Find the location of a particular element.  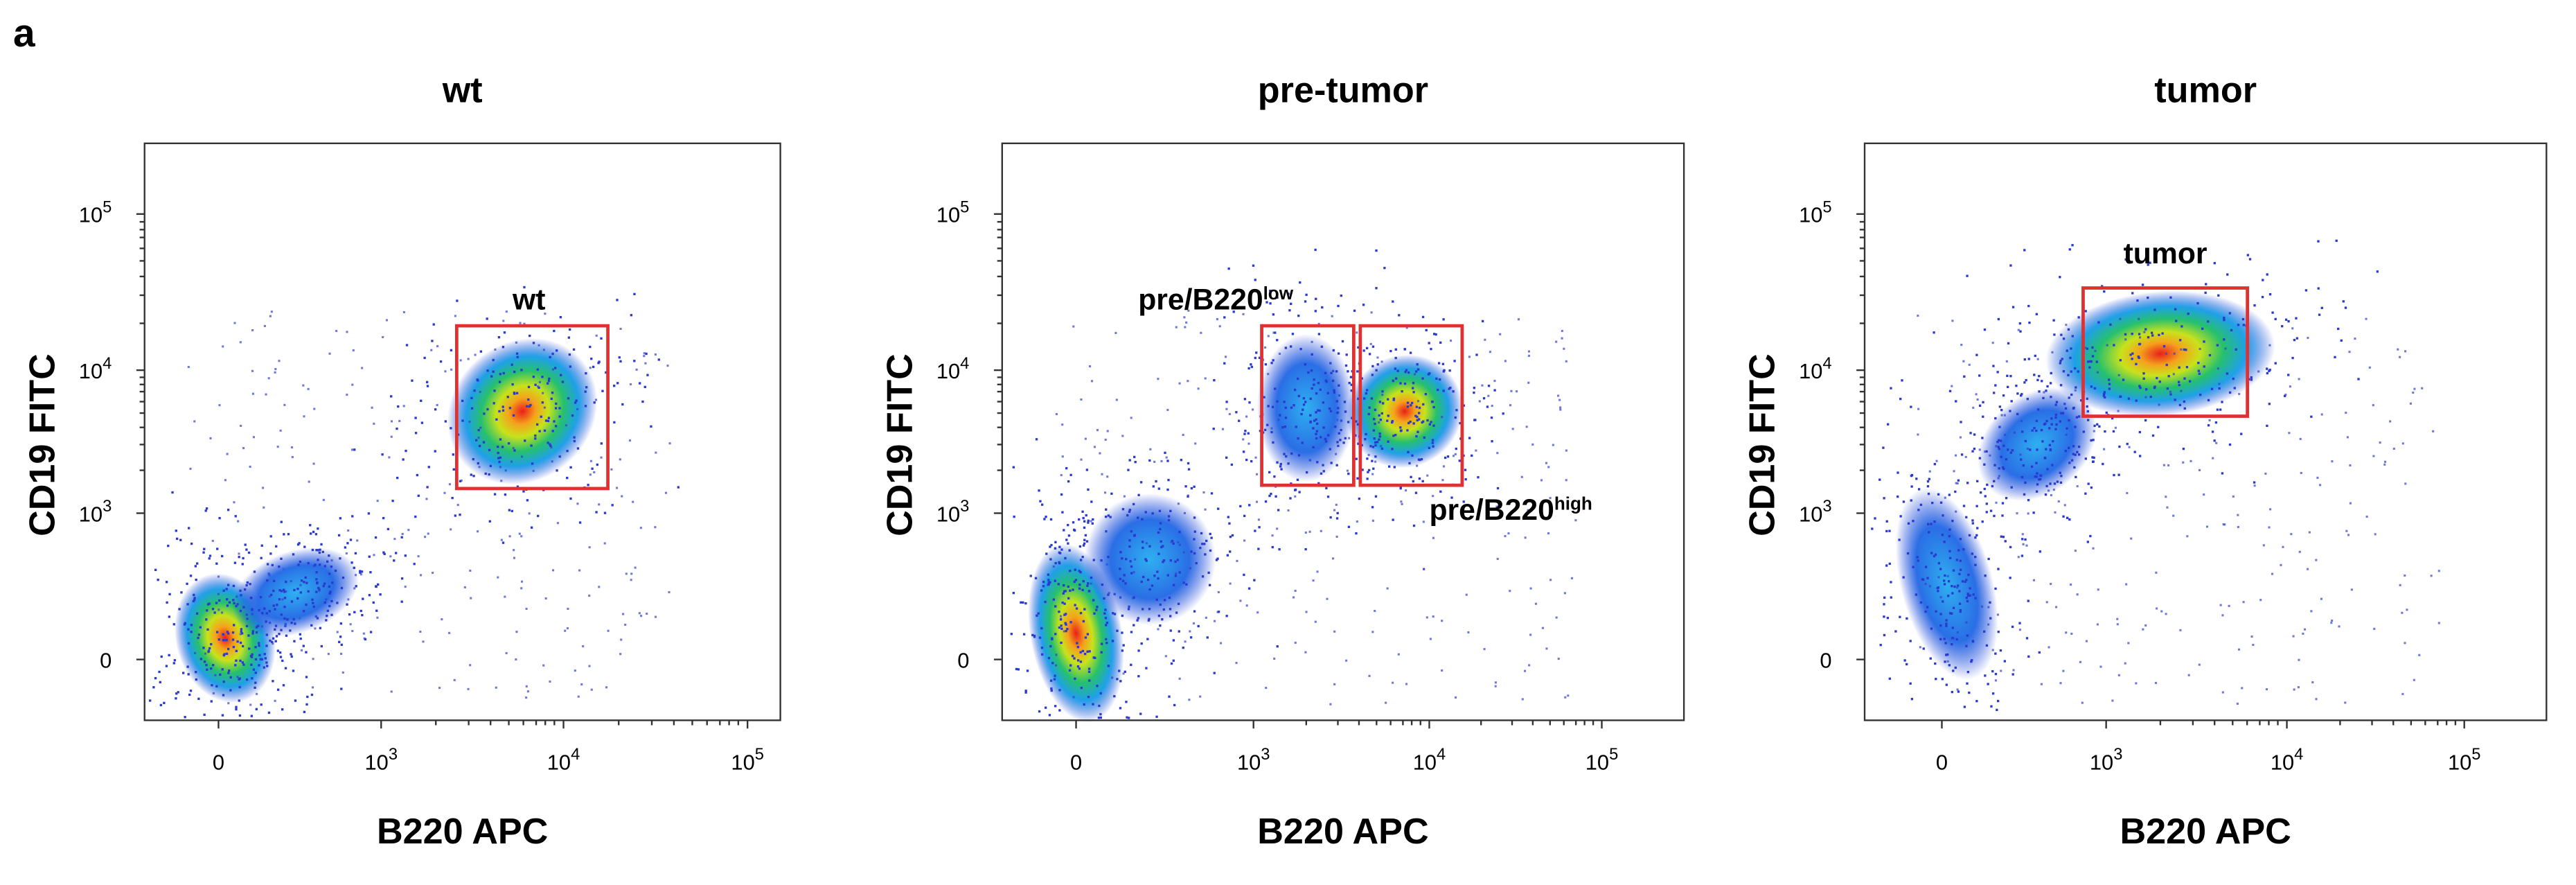

y-axis-label: CD19 FITC is located at coordinates (42, 445).